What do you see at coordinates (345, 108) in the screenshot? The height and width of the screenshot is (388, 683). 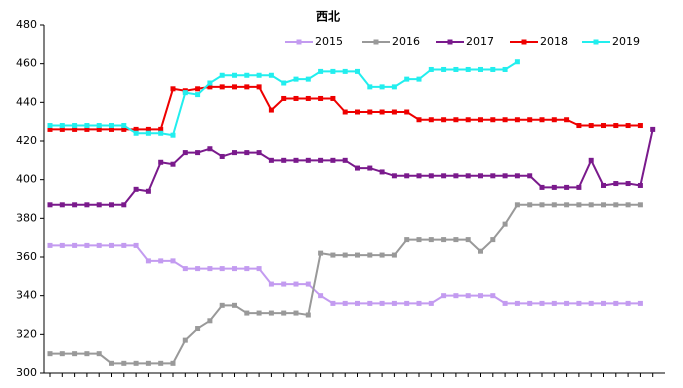 I see `series-line` at bounding box center [345, 108].